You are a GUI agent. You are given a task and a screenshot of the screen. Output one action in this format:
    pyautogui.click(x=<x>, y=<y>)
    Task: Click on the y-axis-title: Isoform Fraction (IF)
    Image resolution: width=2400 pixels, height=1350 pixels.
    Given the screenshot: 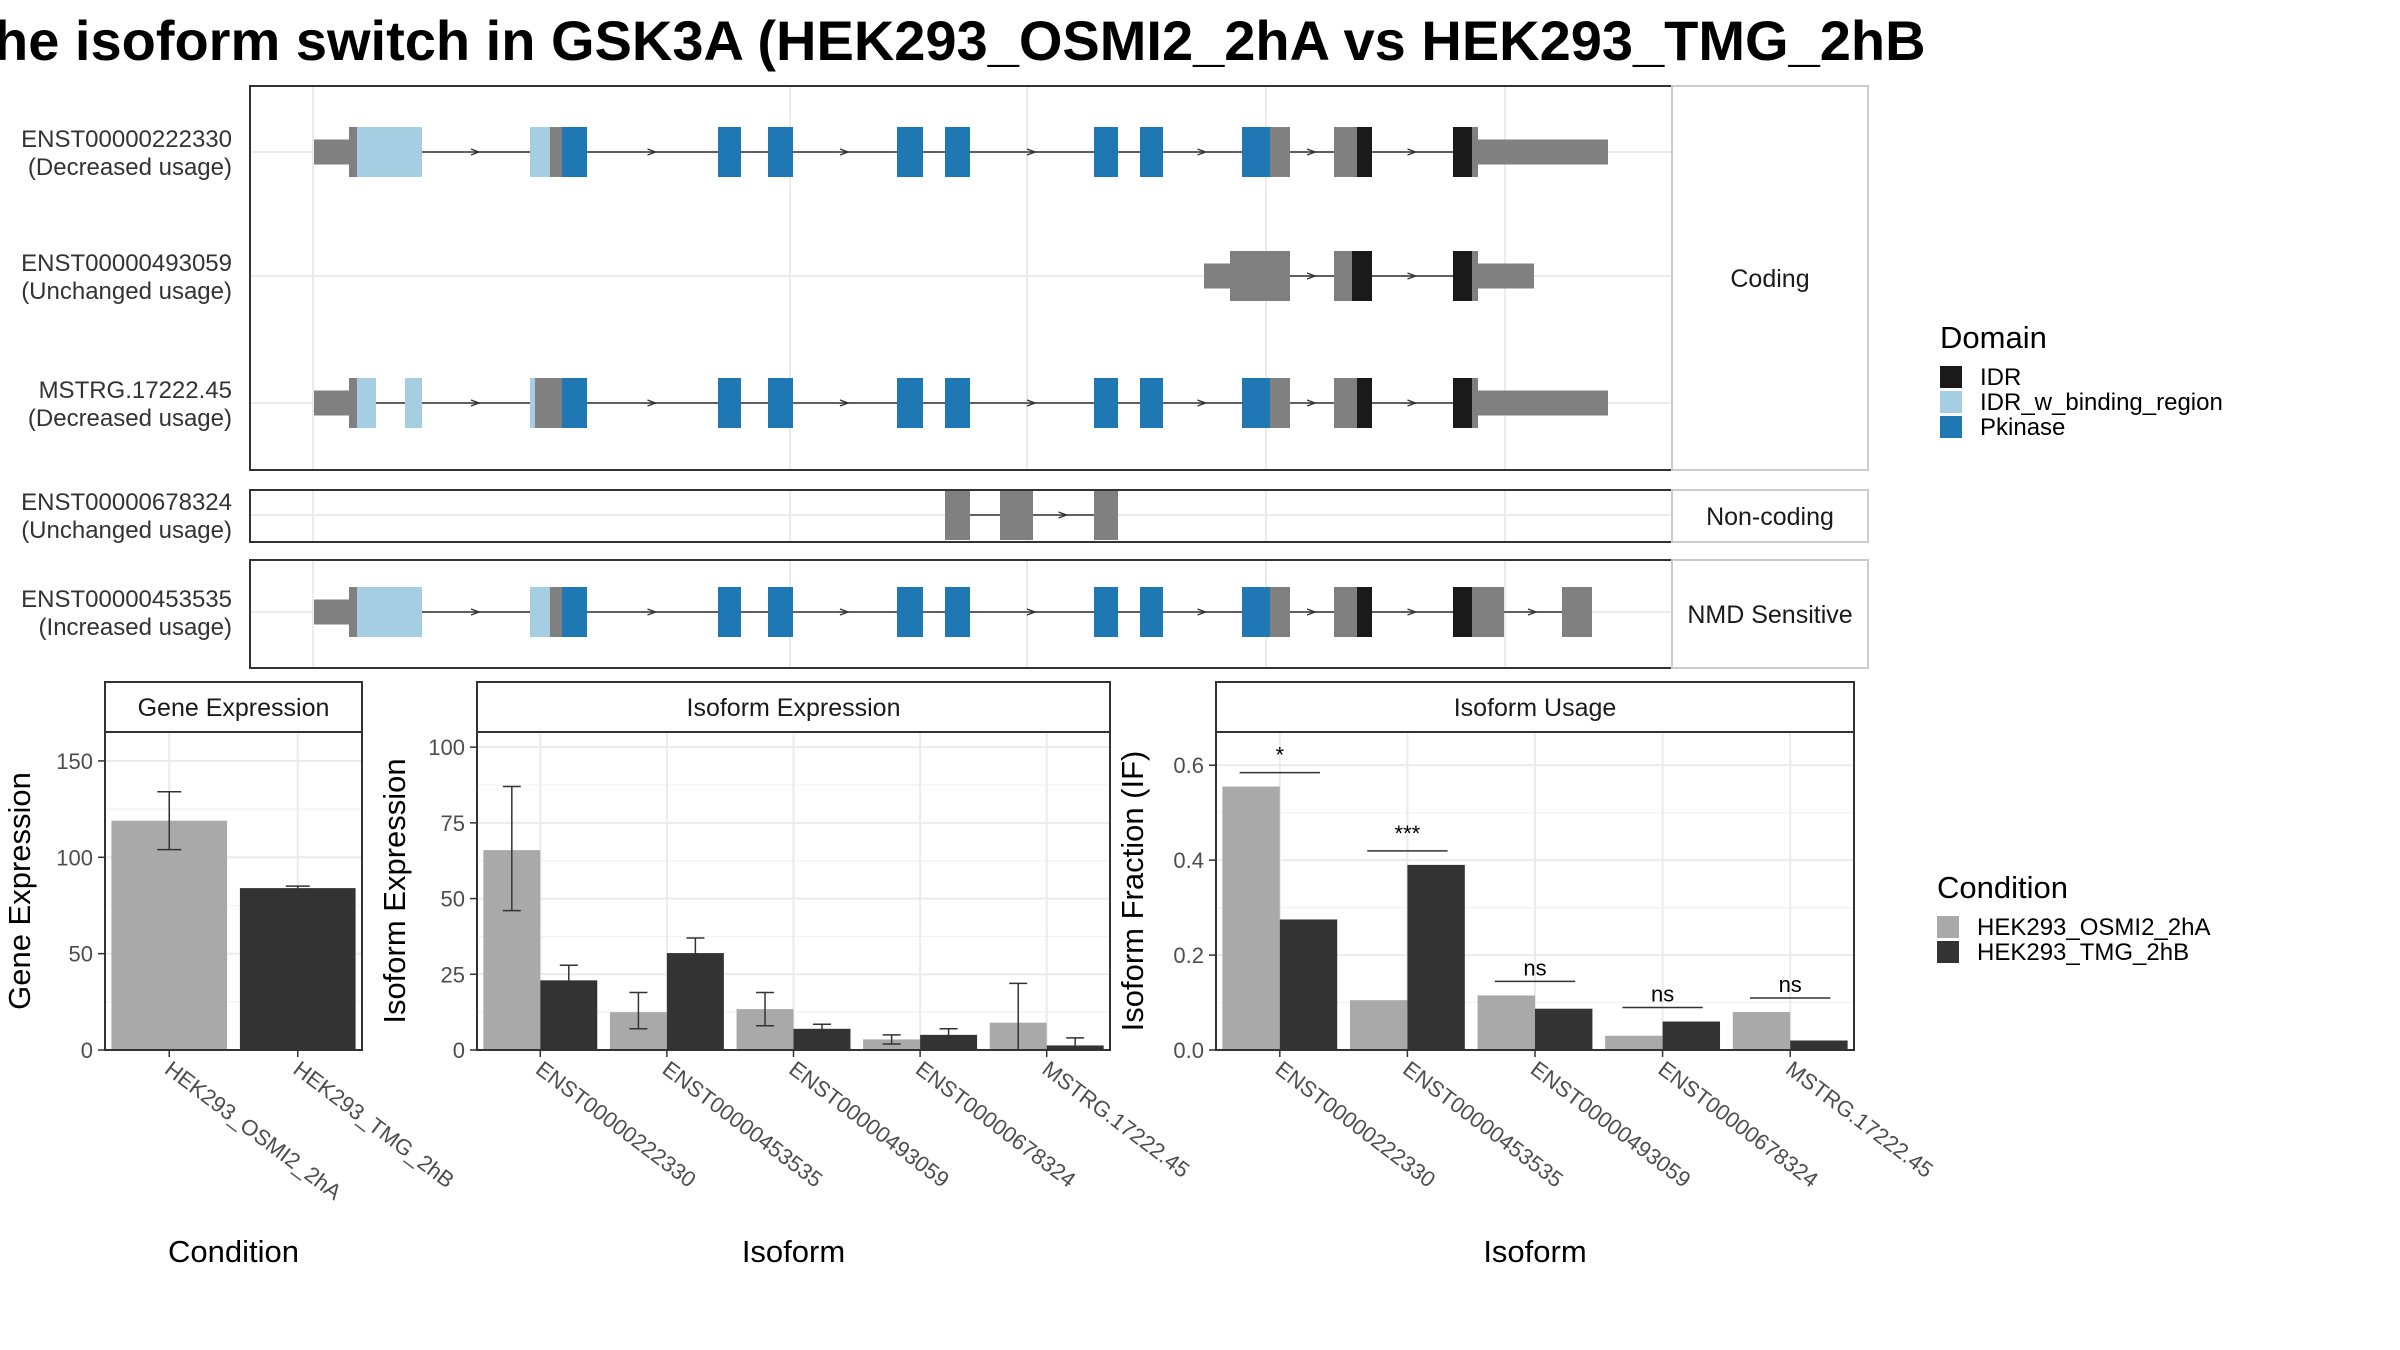 What is the action you would take?
    pyautogui.click(x=1132, y=891)
    